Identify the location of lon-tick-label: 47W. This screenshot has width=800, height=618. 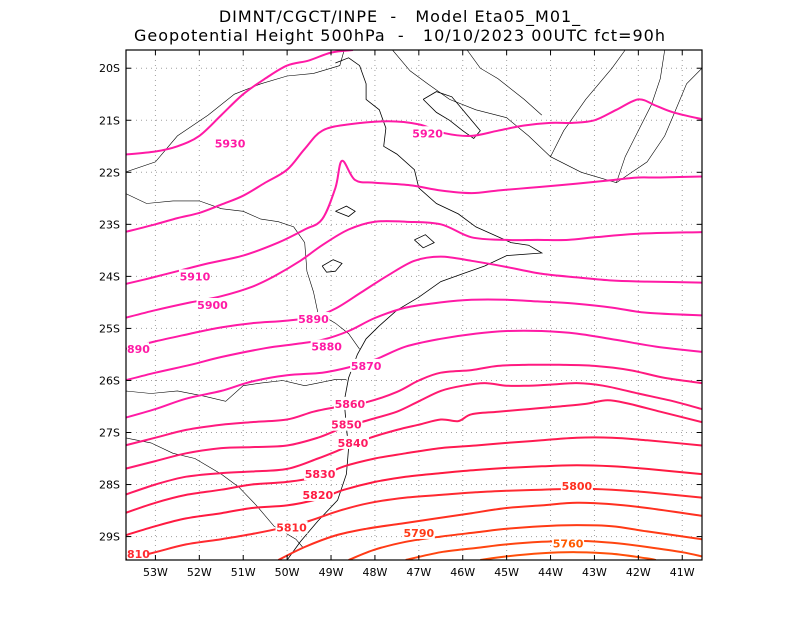
(418, 572).